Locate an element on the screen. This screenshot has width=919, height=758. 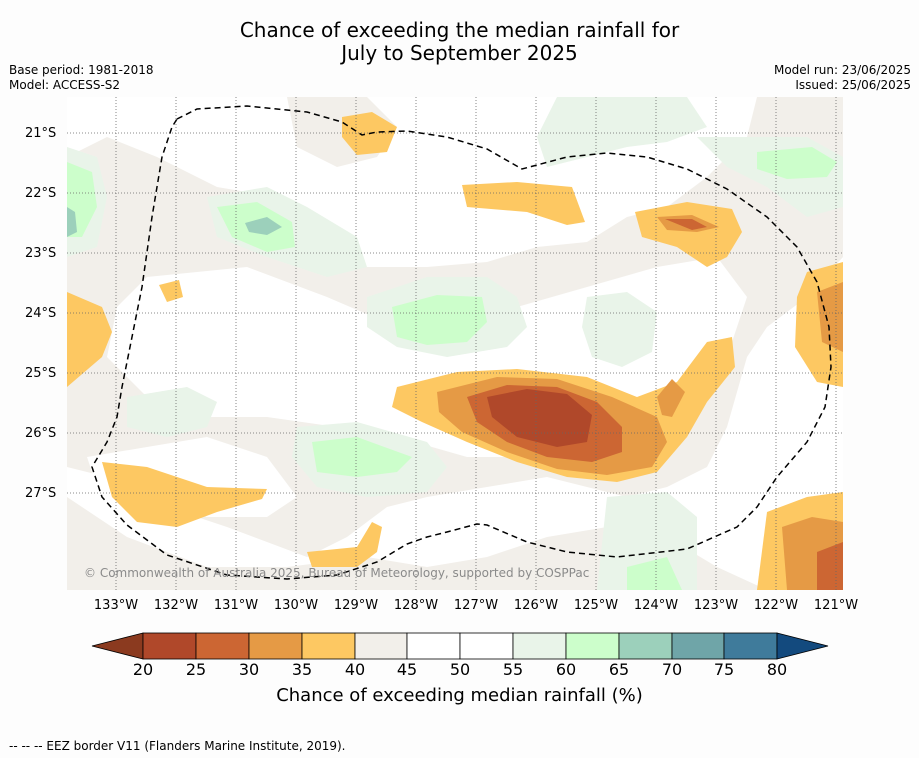
lon-label-123: 123°W is located at coordinates (716, 605).